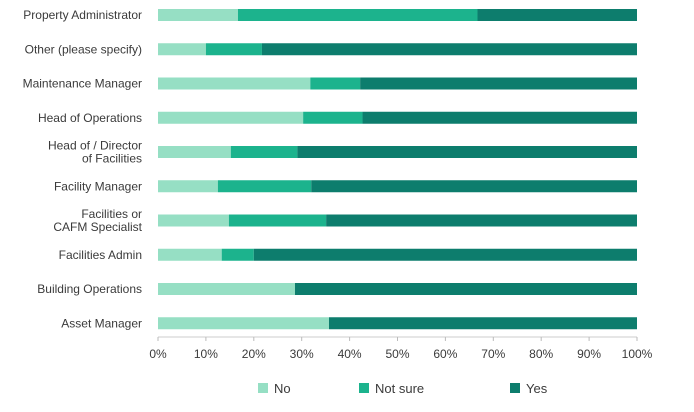 This screenshot has height=412, width=694. I want to click on category-label-line: Property Administrator, so click(82, 15).